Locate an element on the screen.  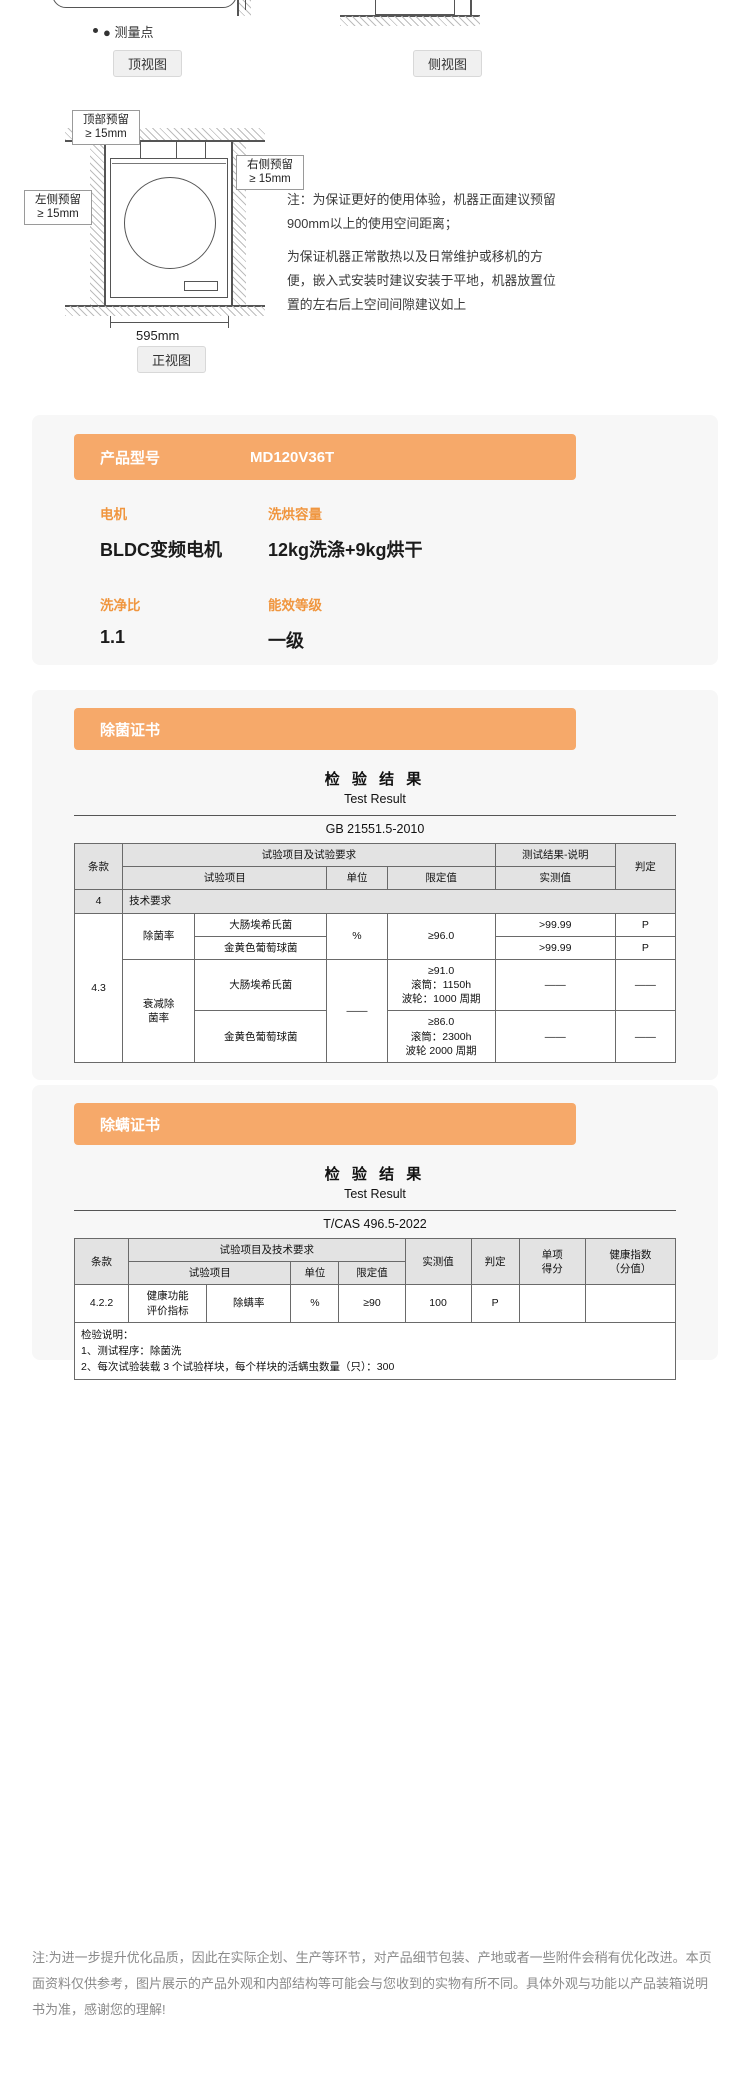
cell-health is located at coordinates (630, 1303).